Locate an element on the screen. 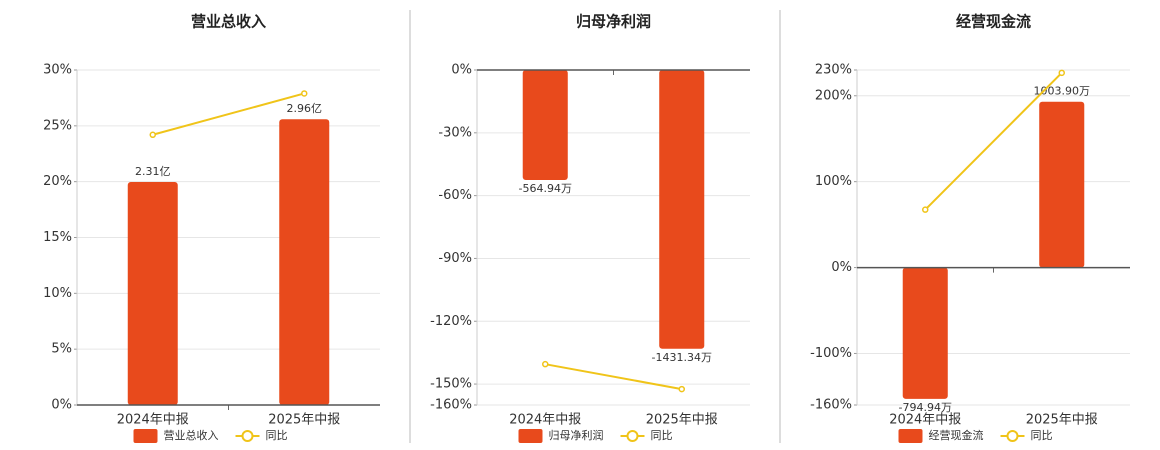 The image size is (1160, 450). y-tick-label: 20% is located at coordinates (57, 181).